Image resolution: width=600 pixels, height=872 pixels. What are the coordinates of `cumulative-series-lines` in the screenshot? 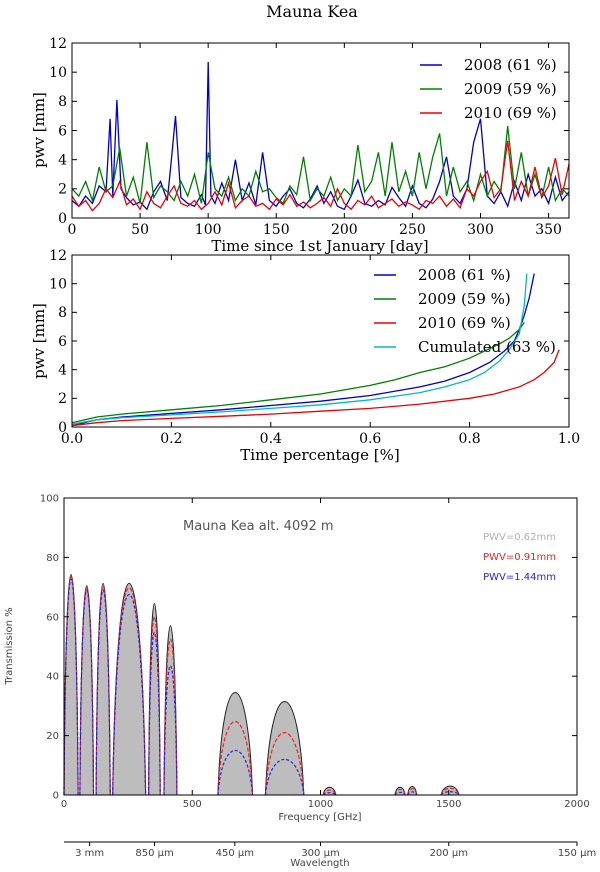 It's located at (315, 350).